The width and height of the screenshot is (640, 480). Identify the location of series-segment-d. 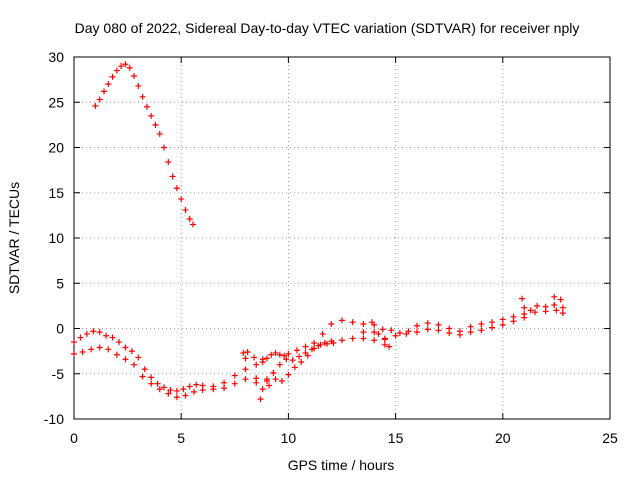
(468, 319).